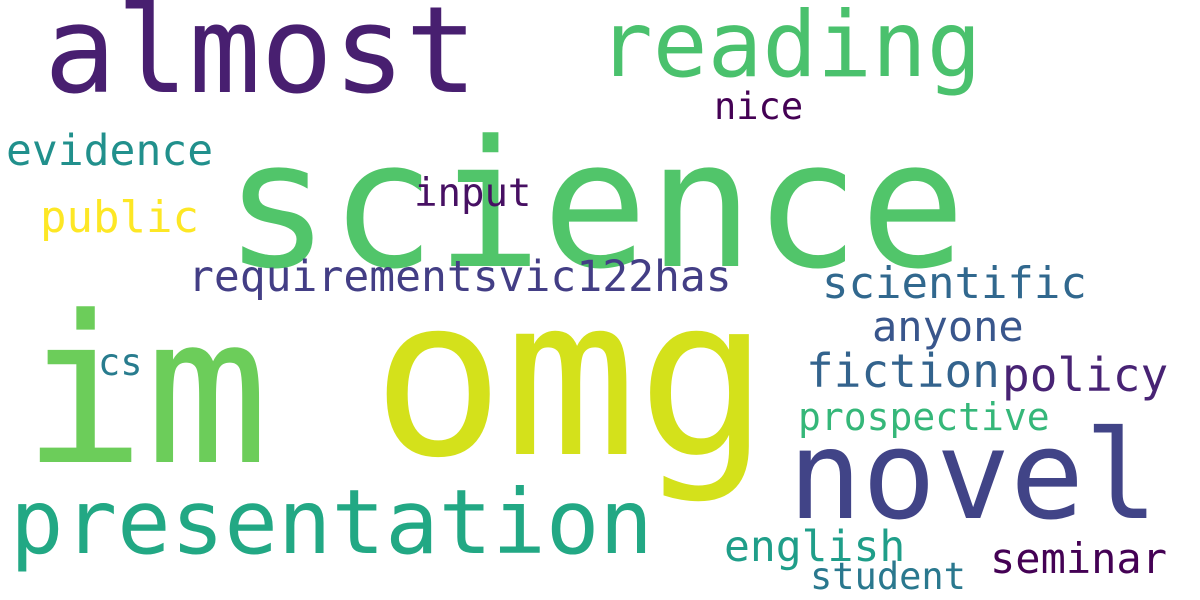  What do you see at coordinates (120, 362) in the screenshot?
I see `word-cs: cs` at bounding box center [120, 362].